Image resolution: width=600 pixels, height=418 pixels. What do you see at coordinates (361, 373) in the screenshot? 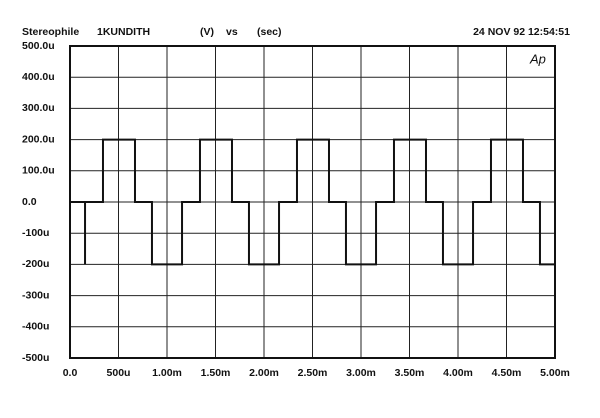
I see `x-tick-label: 3.00m` at bounding box center [361, 373].